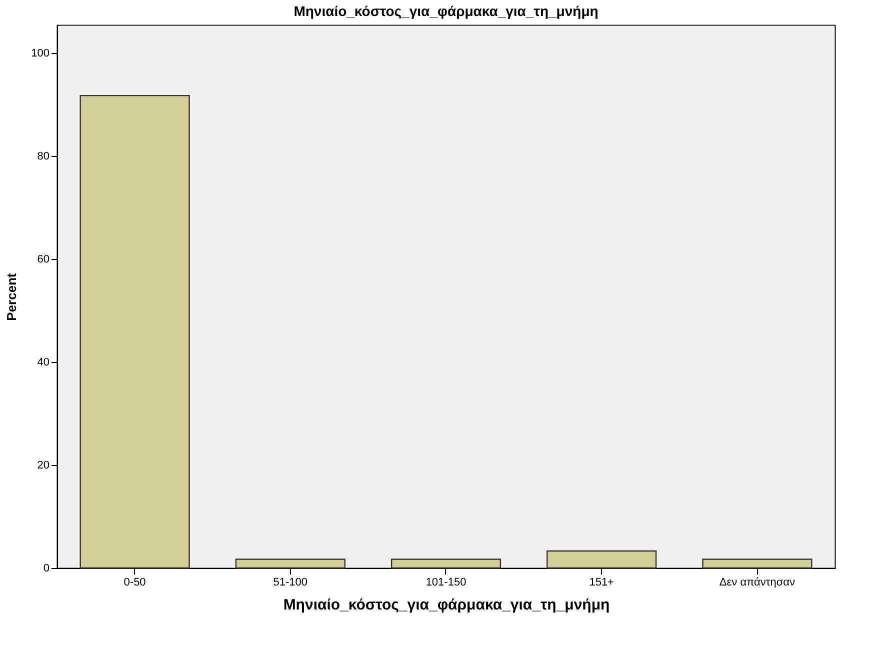  I want to click on x-tick-label: 151+, so click(601, 582).